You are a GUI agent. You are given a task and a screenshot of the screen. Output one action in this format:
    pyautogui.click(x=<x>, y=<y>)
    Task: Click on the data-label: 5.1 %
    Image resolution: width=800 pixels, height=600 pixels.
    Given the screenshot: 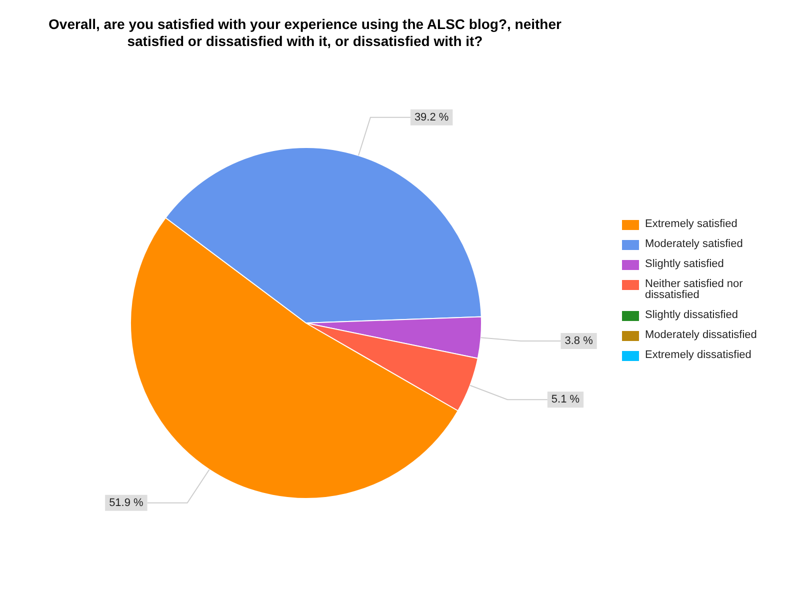 What is the action you would take?
    pyautogui.click(x=565, y=400)
    